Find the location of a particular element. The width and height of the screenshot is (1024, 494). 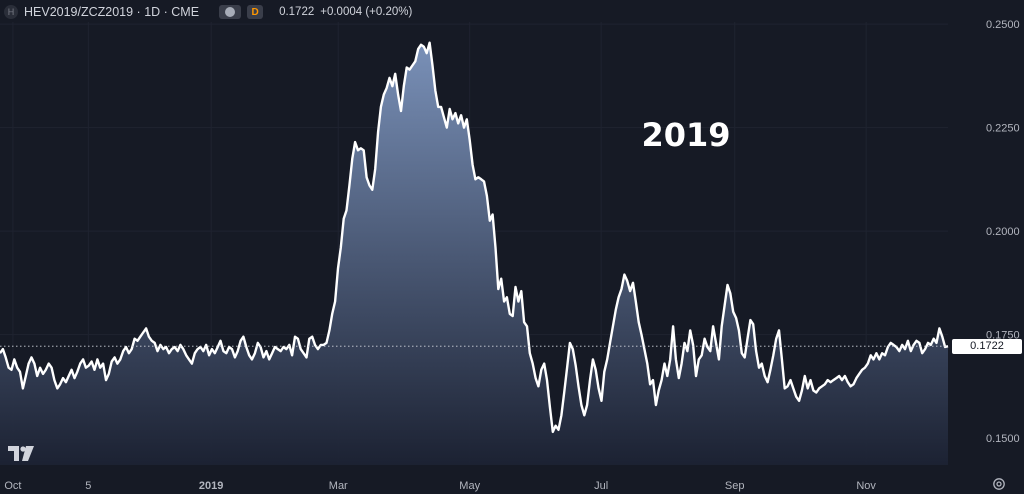

y-tick-label: 0.2250 is located at coordinates (1003, 129).